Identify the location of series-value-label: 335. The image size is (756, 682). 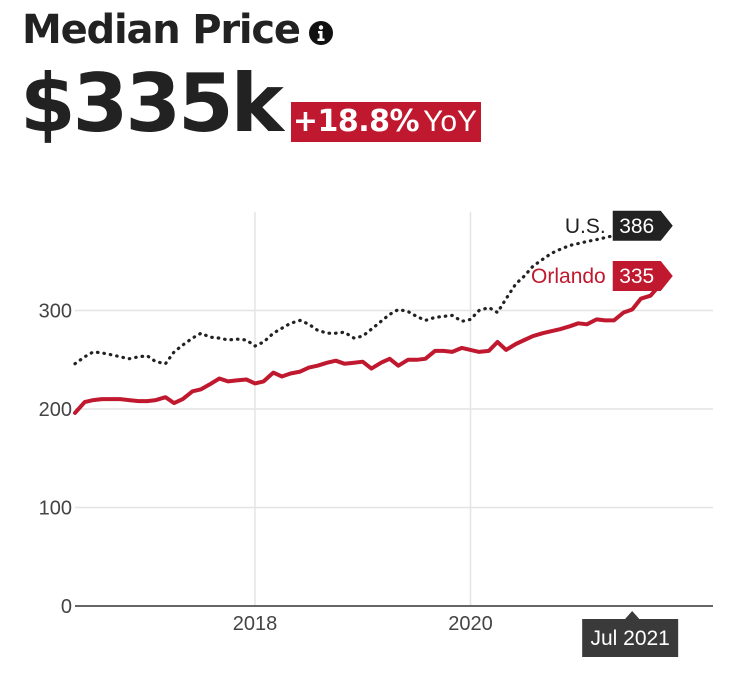
(636, 276).